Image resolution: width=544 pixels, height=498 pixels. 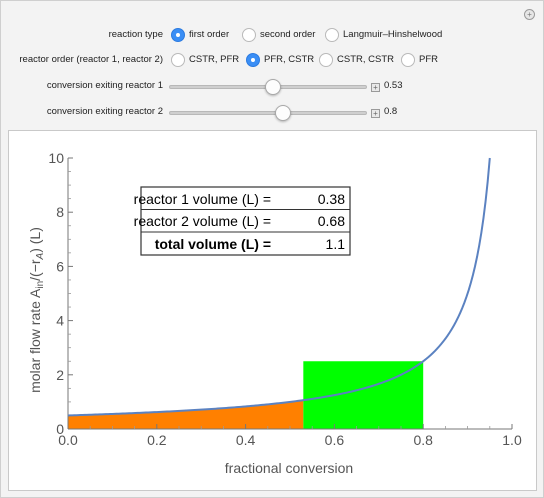 What do you see at coordinates (428, 59) in the screenshot?
I see `radio-pfr-label: PFR` at bounding box center [428, 59].